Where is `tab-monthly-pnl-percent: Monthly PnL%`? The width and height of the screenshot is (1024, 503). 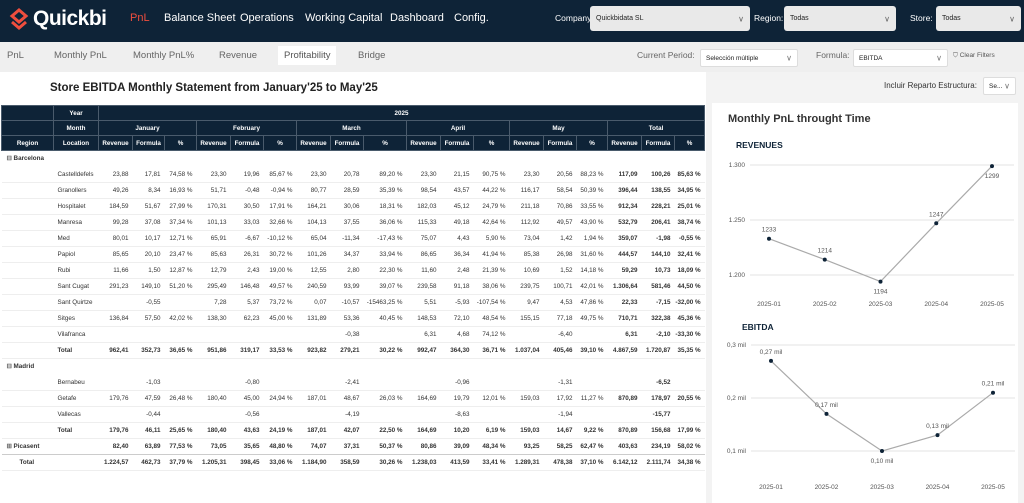 tab-monthly-pnl-percent: Monthly PnL% is located at coordinates (164, 55).